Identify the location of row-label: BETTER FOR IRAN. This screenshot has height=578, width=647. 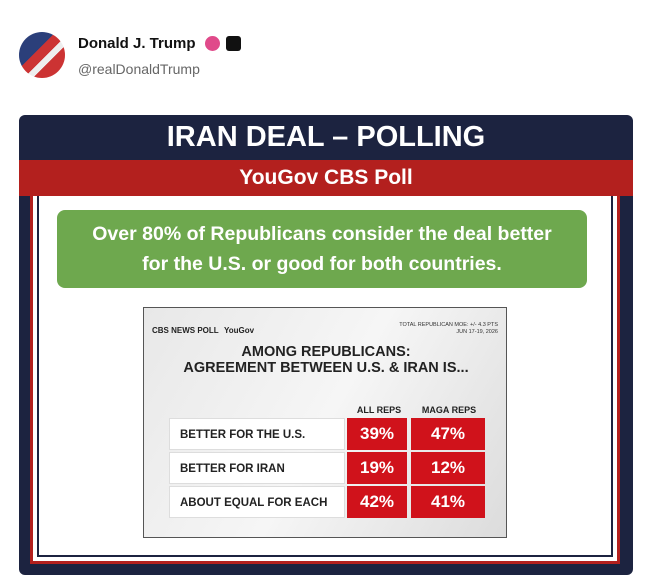
(257, 468).